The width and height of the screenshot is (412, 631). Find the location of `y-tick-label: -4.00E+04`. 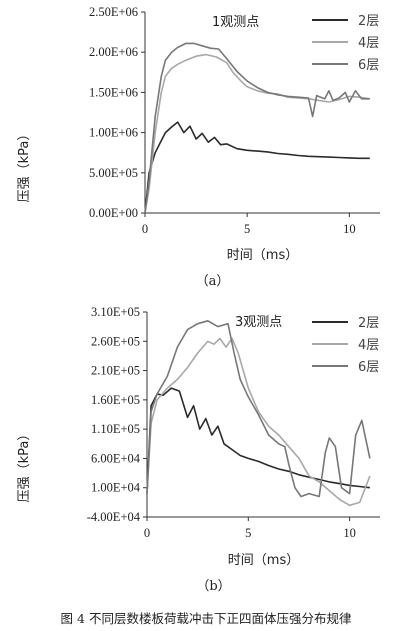

y-tick-label: -4.00E+04 is located at coordinates (114, 517).